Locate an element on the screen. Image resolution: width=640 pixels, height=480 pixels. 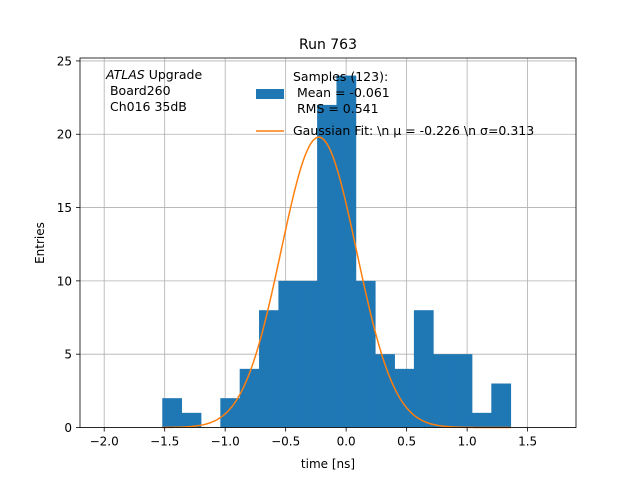
x-tick-label-6: 1.0 is located at coordinates (467, 442).